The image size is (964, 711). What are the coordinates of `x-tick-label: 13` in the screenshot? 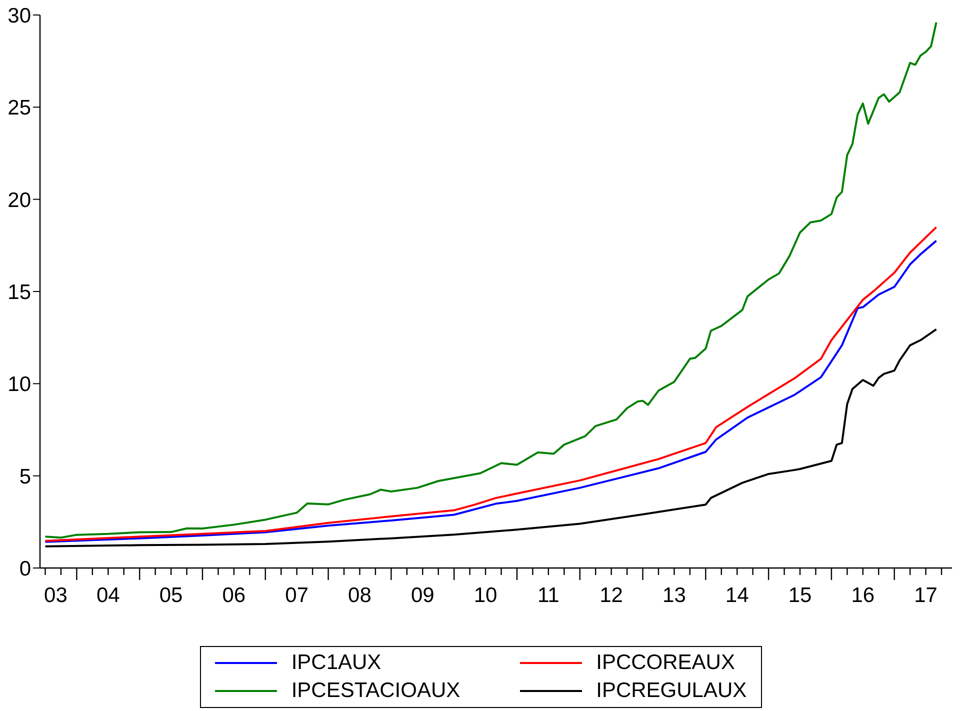 It's located at (674, 595).